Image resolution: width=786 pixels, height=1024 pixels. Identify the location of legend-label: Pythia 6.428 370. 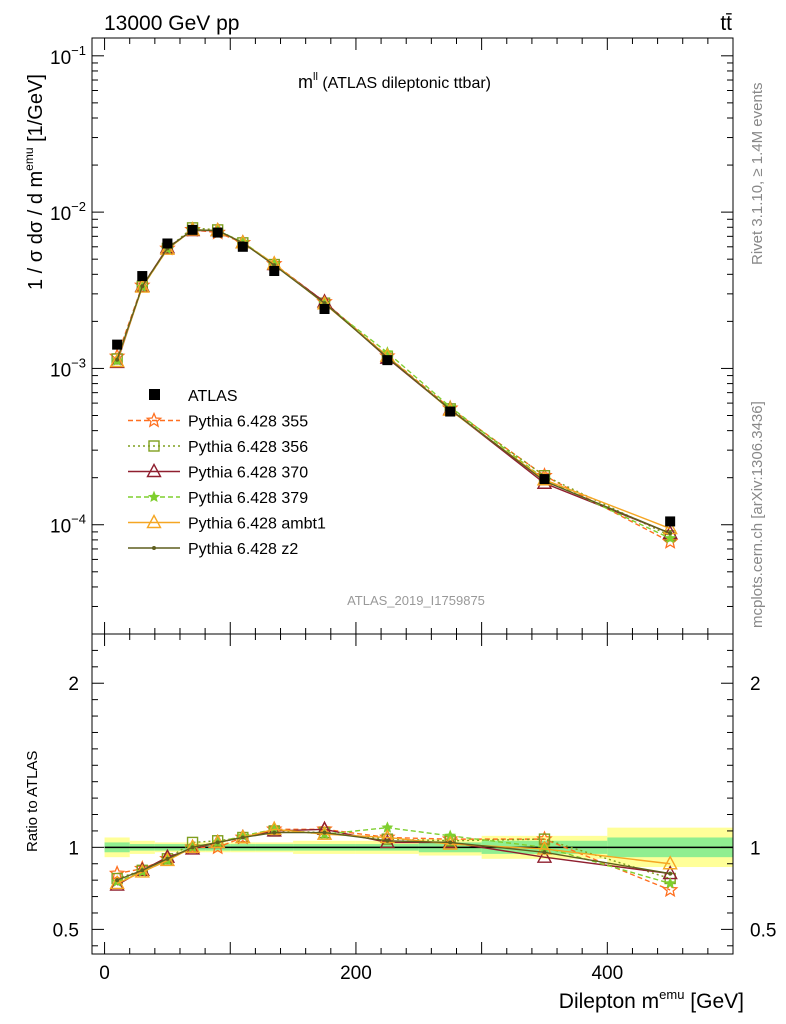
(248, 473).